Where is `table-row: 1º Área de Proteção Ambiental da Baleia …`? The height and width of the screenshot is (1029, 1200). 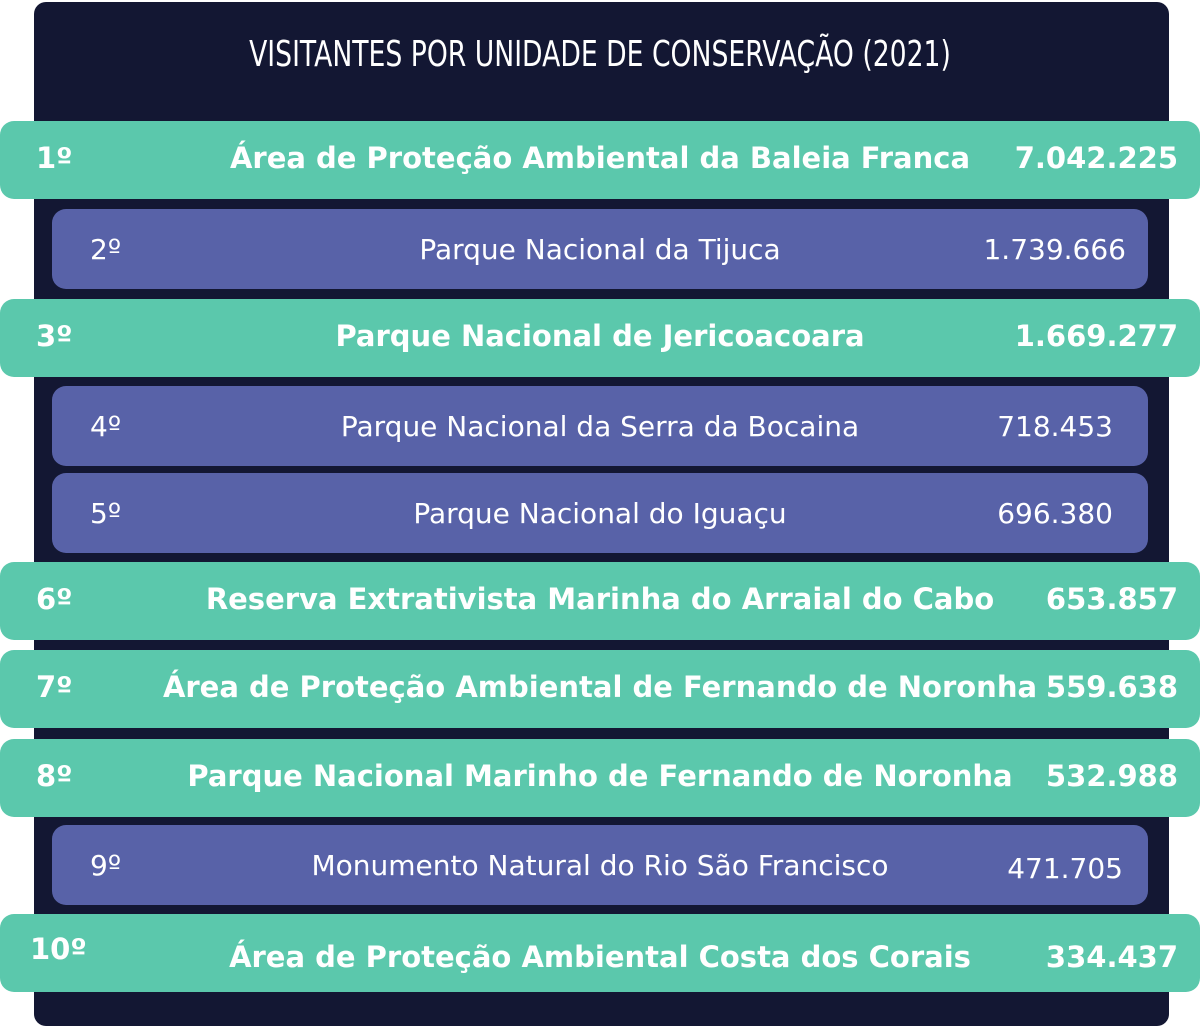
table-row: 1º Área de Proteção Ambiental da Baleia … is located at coordinates (600, 160).